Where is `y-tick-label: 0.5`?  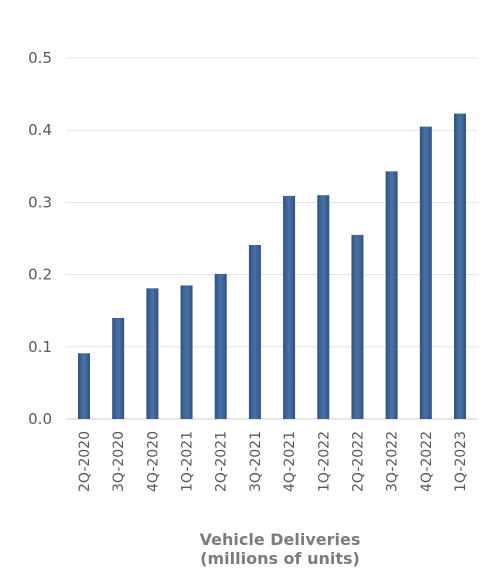 y-tick-label: 0.5 is located at coordinates (40, 58).